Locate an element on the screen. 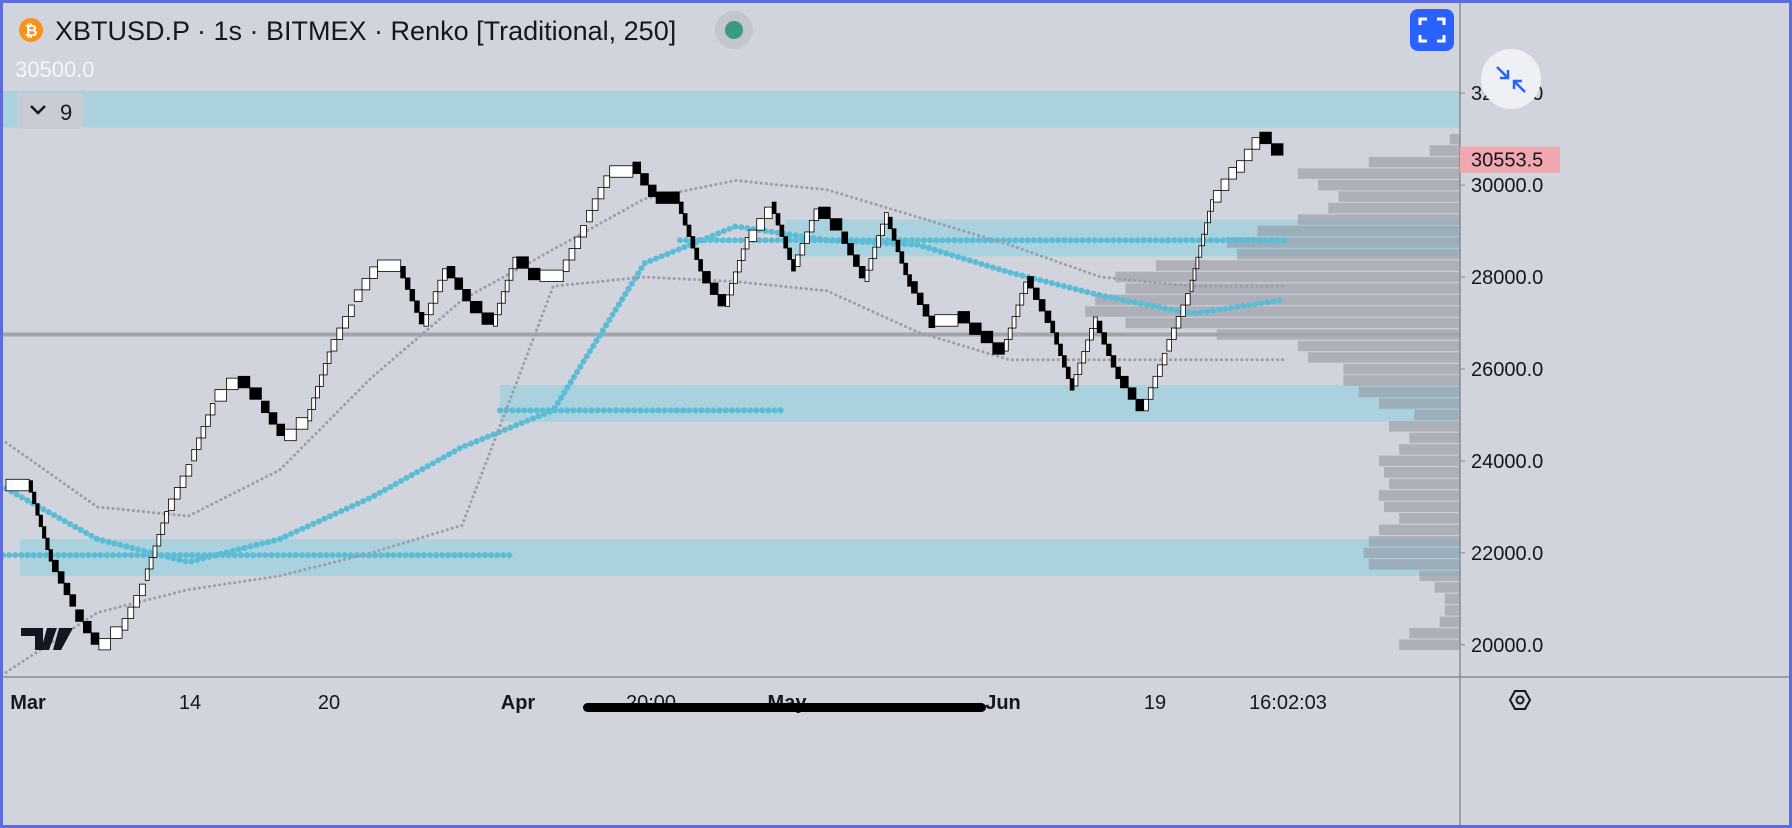 The image size is (1792, 828). y-tick-label: 26000.0 is located at coordinates (1507, 370).